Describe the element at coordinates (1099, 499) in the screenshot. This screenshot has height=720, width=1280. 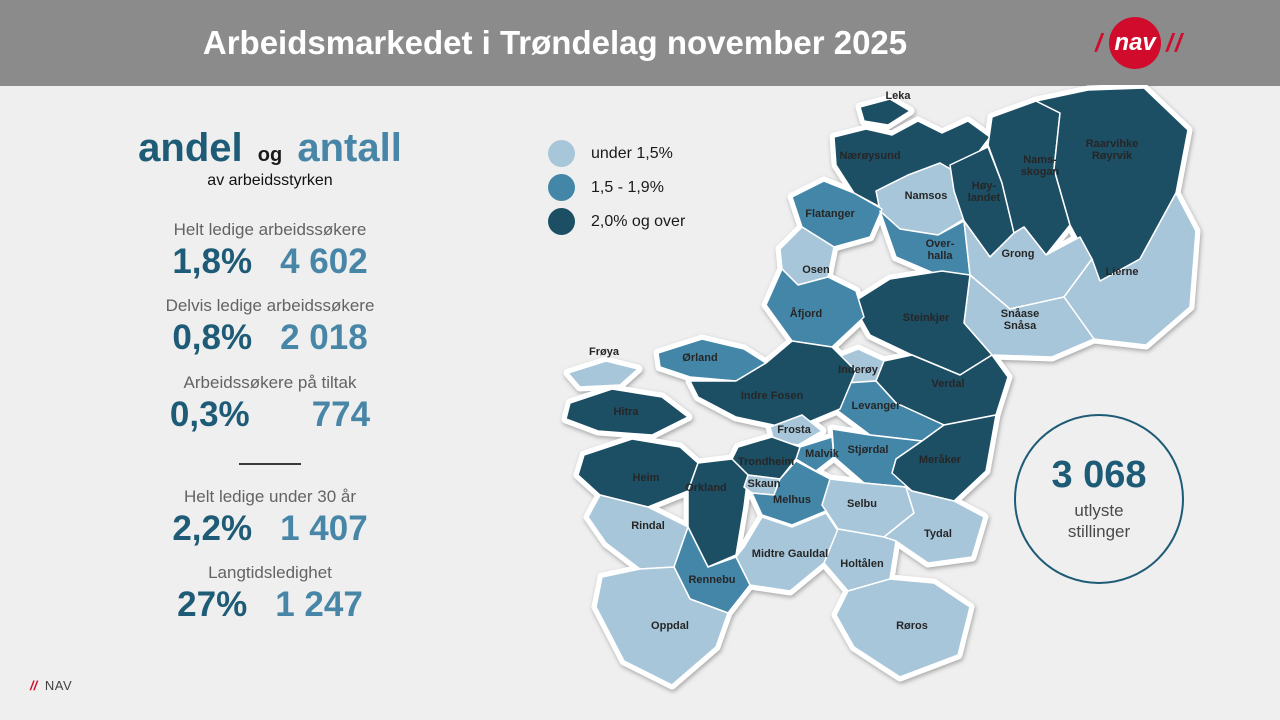
I see `vacancies-badge: 3 068 utlyste stillinger` at that location.